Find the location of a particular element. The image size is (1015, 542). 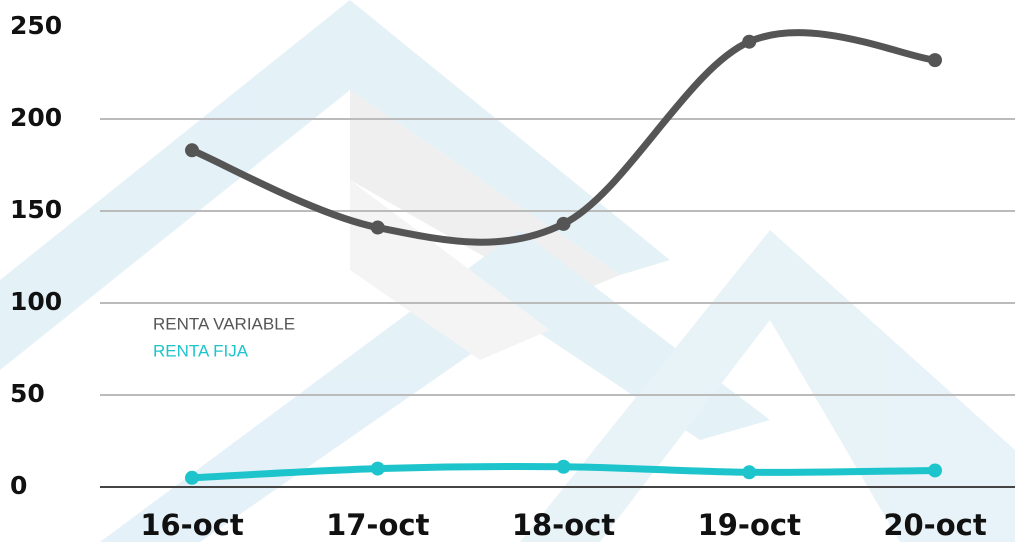

x-tick-label: 17-oct is located at coordinates (378, 525).